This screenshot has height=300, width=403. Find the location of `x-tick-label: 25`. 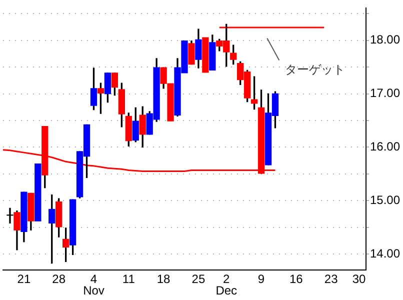

x-tick-label: 25 is located at coordinates (199, 279).